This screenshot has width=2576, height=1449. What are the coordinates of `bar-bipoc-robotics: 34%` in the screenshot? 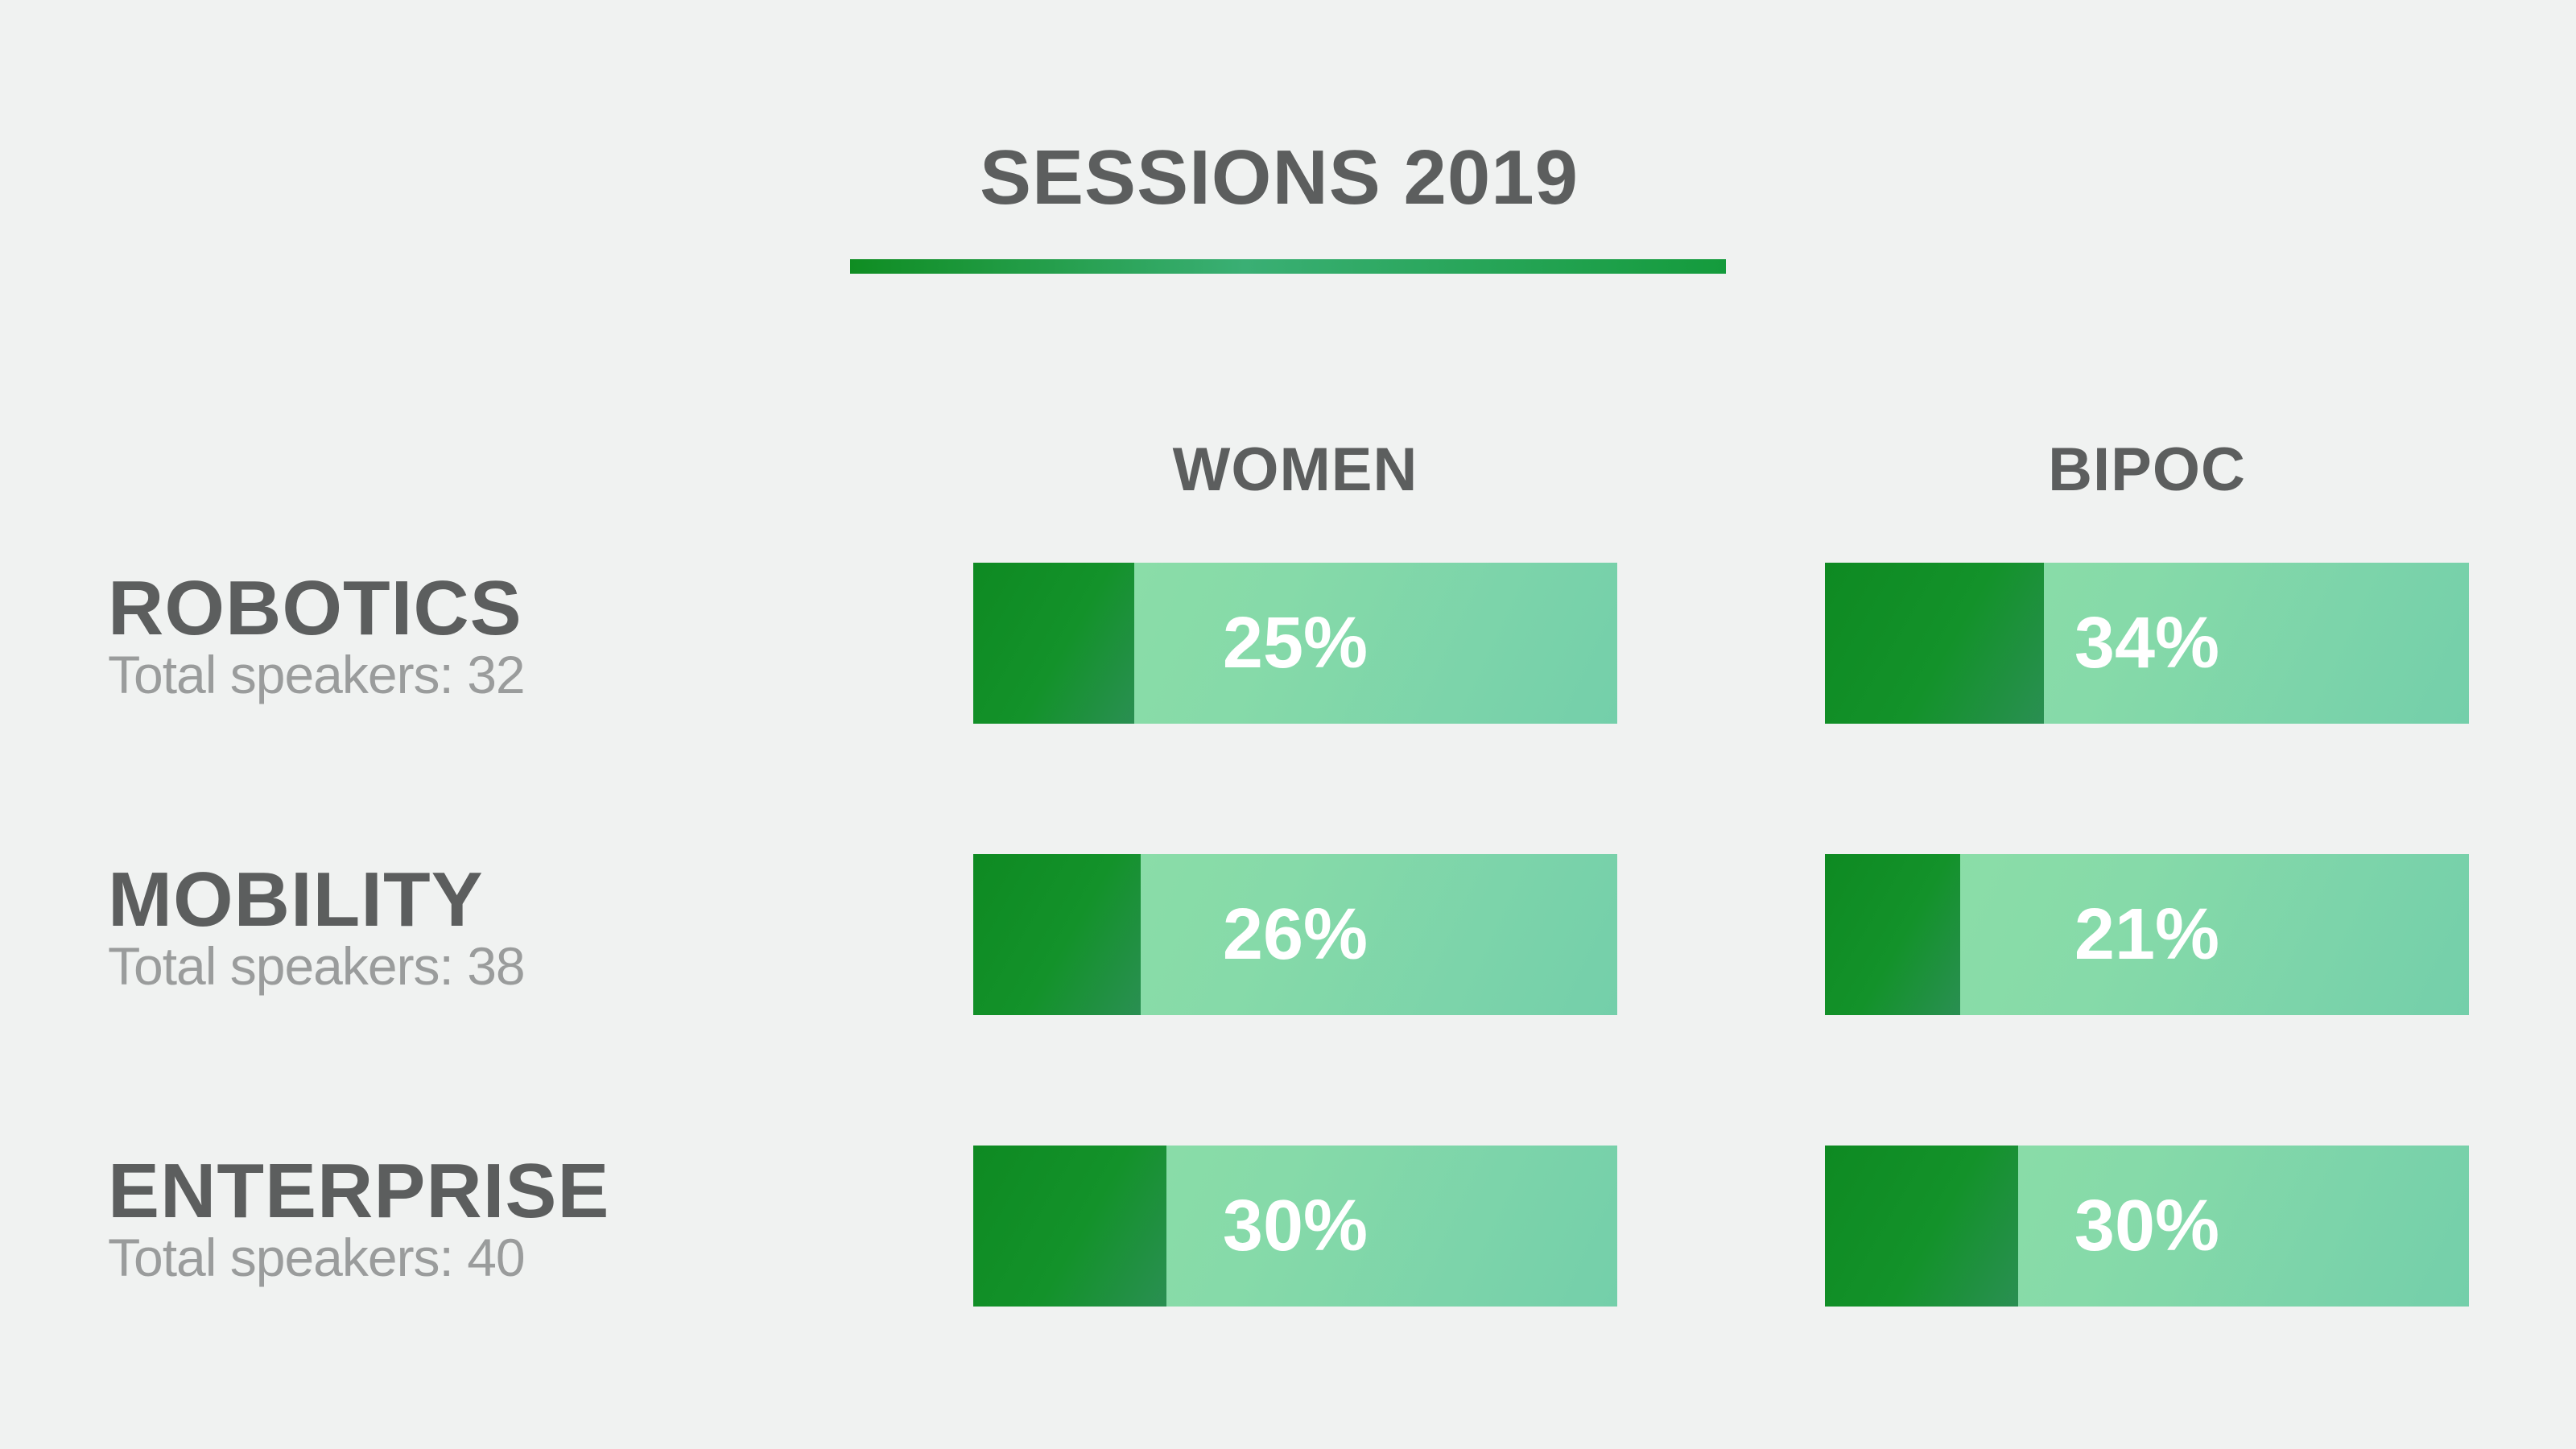 It's located at (2147, 643).